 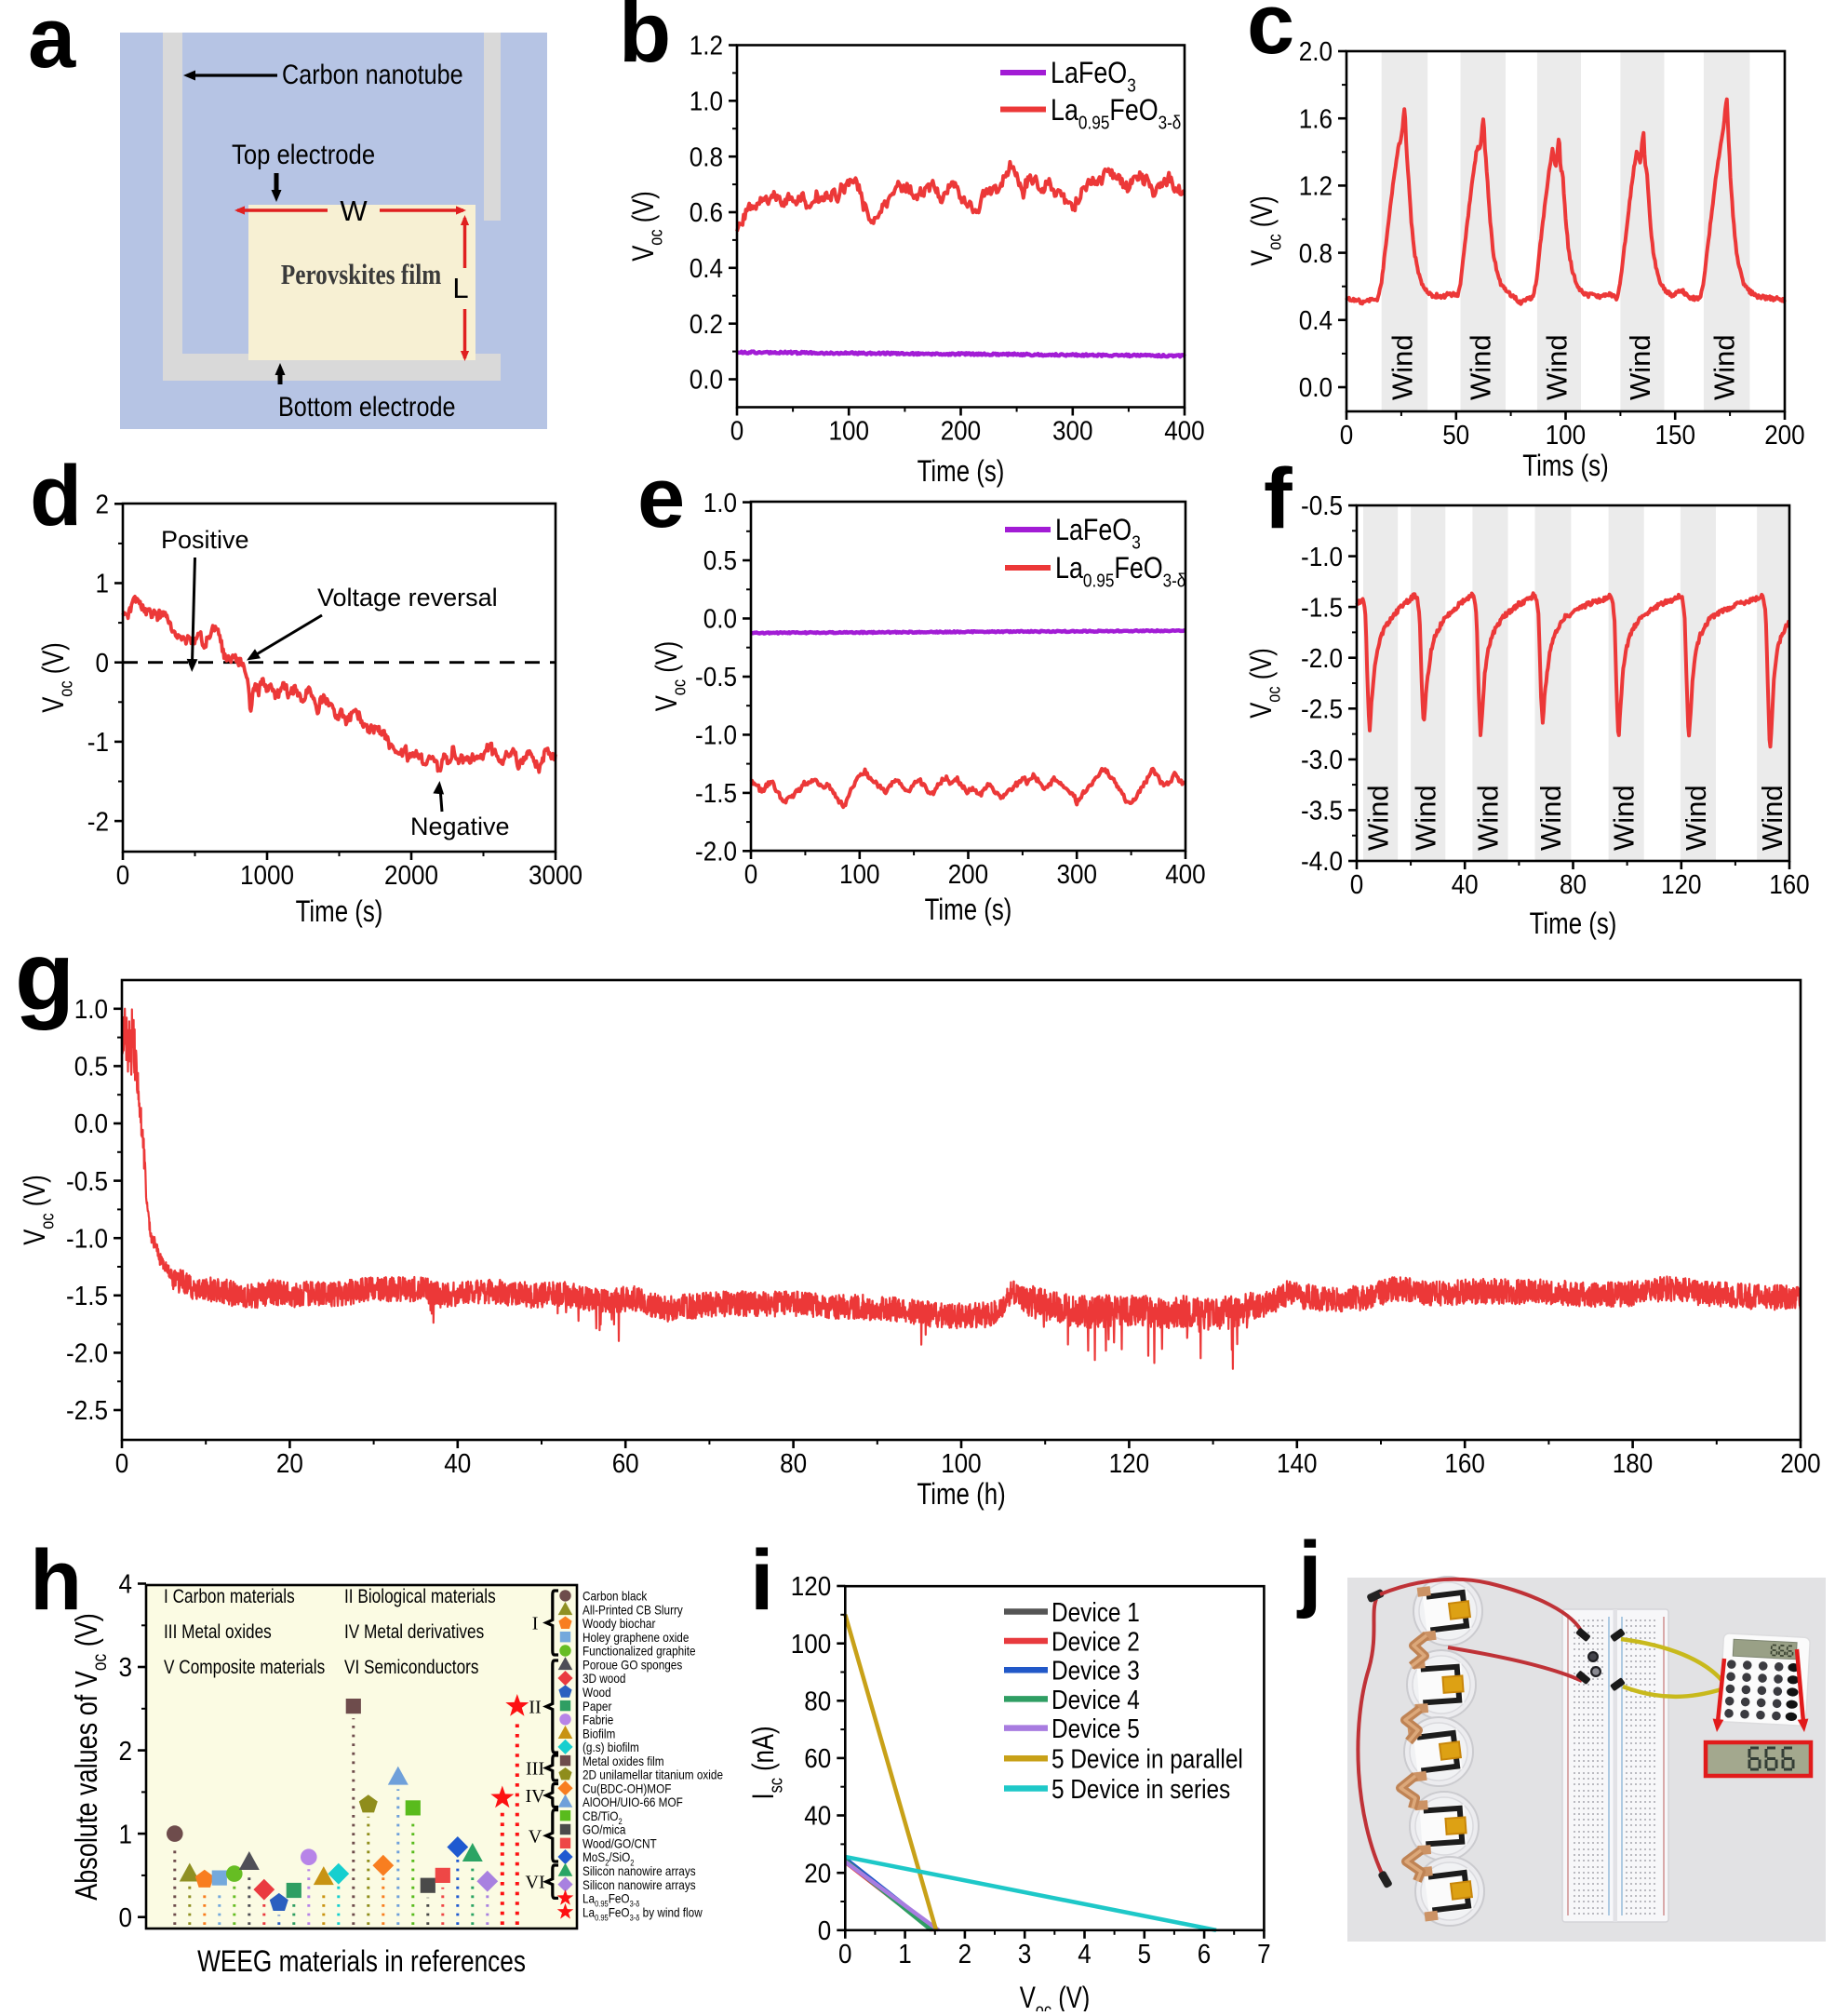 I want to click on svg-text: 2D unilamellar titanium oxide, so click(x=653, y=1774).